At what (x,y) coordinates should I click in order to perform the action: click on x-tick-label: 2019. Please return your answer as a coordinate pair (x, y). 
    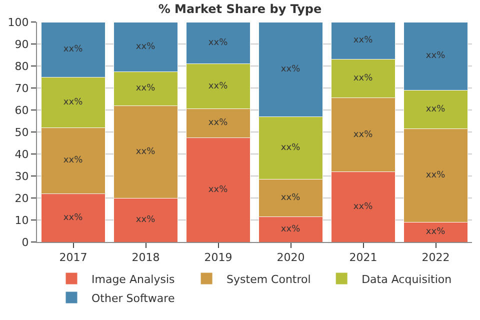
    Looking at the image, I should click on (218, 257).